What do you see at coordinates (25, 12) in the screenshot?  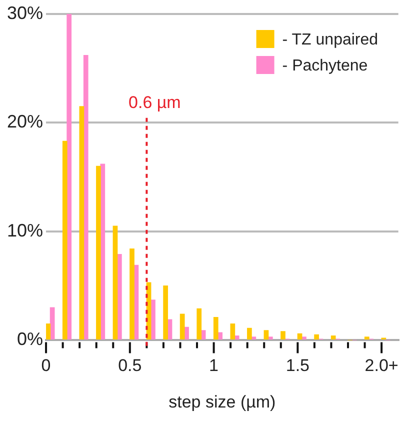 I see `y-tick-label: 30%` at bounding box center [25, 12].